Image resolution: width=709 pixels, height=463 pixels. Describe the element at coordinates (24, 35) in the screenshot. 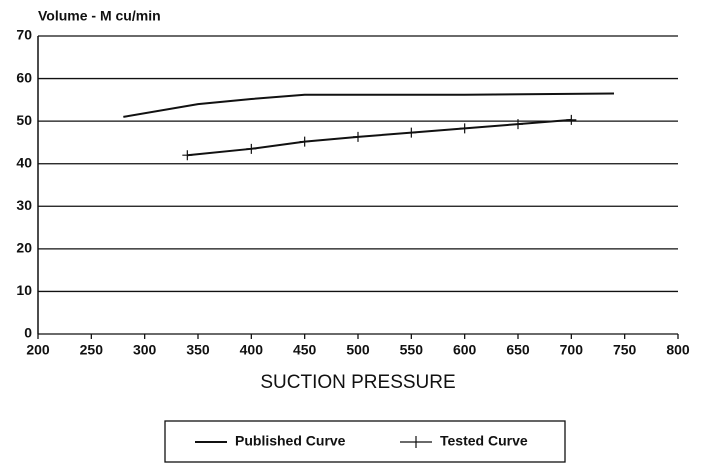

I see `y-tick-label: 70` at that location.